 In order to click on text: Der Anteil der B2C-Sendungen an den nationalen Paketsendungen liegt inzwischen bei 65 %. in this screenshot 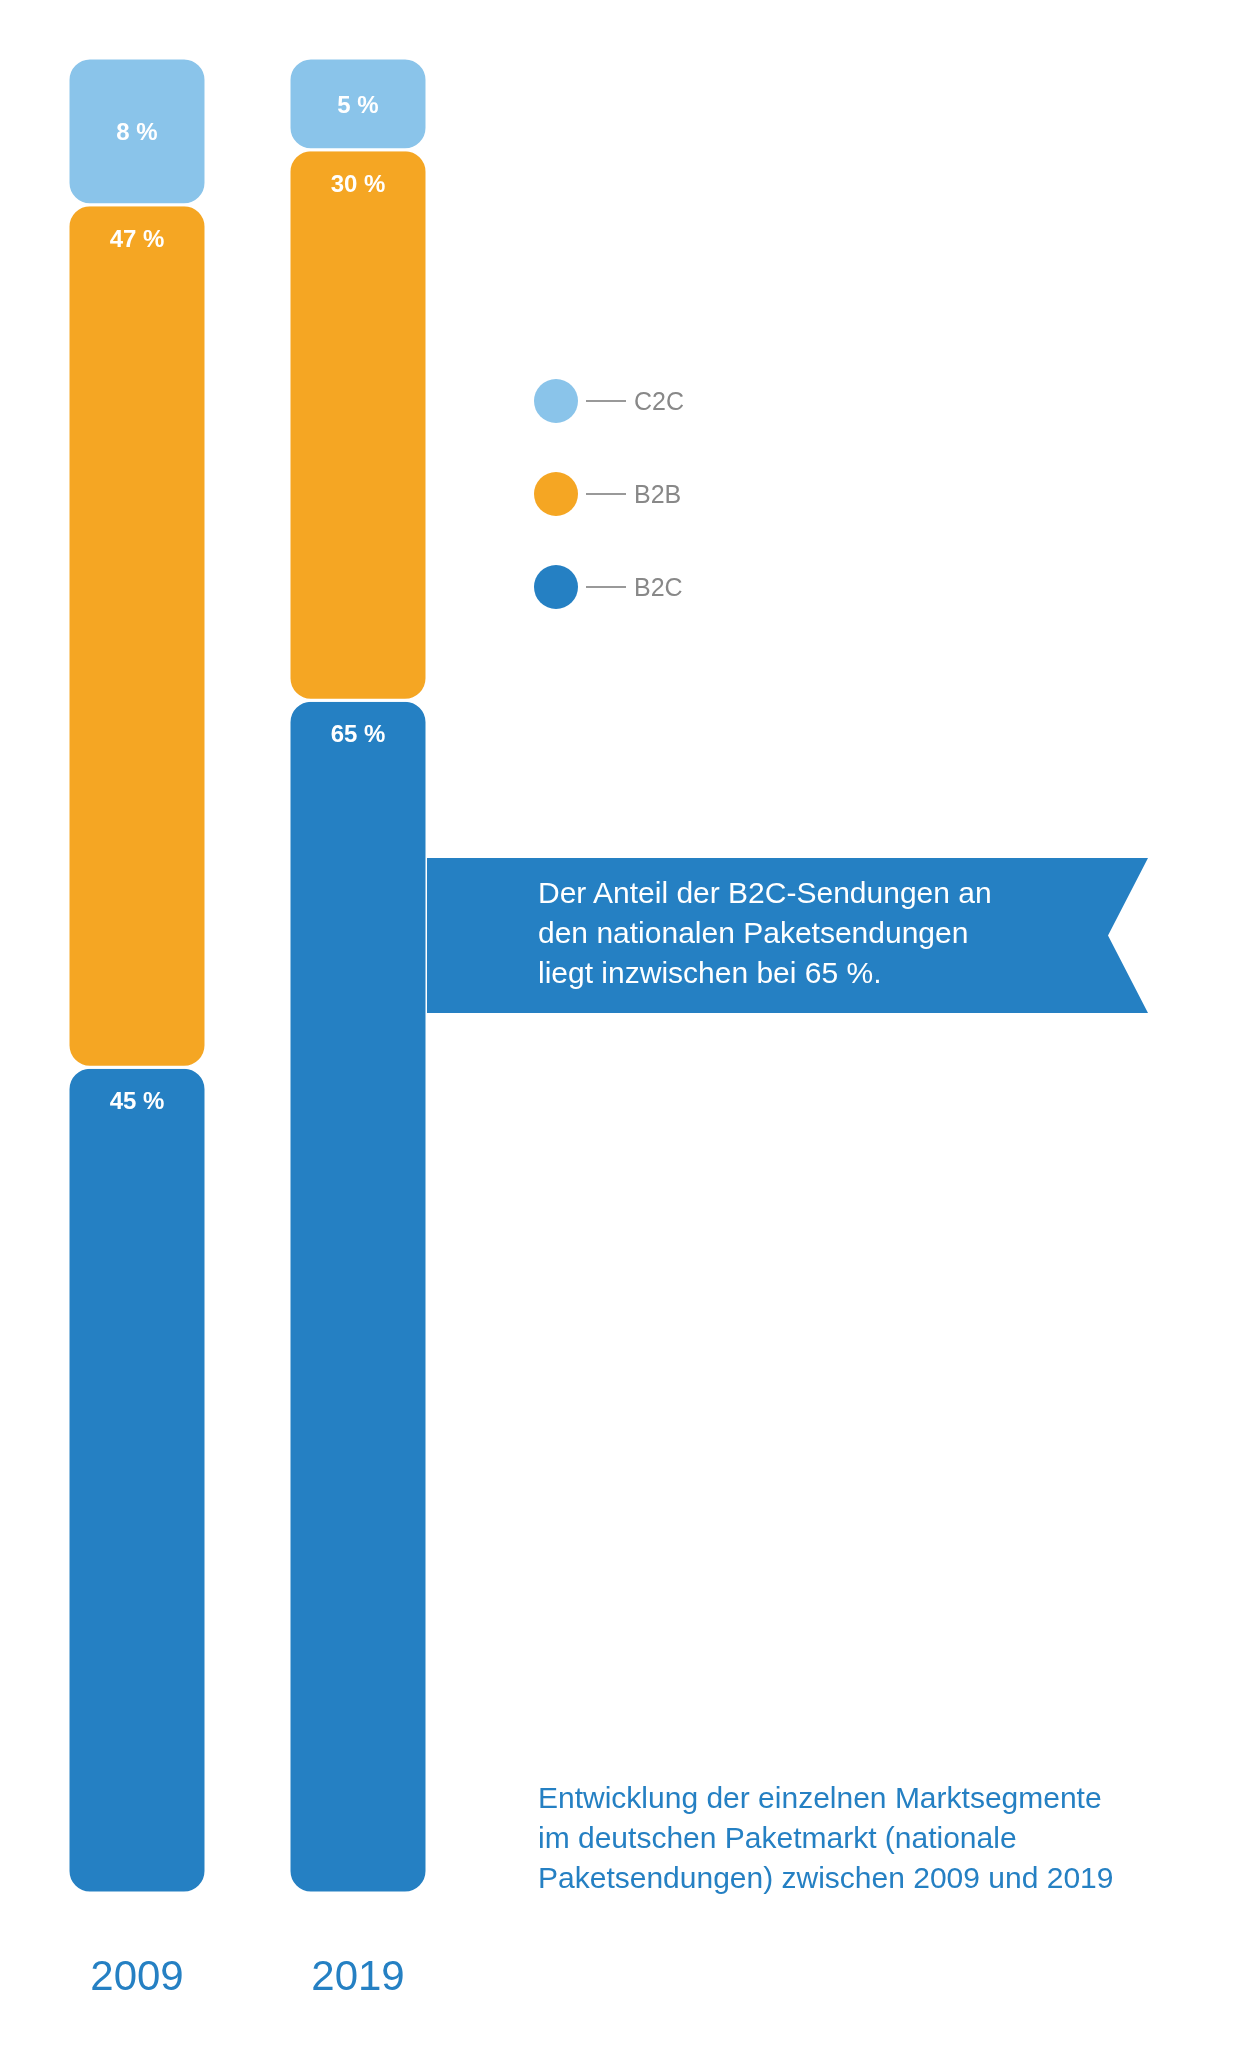, I will do `click(765, 932)`.